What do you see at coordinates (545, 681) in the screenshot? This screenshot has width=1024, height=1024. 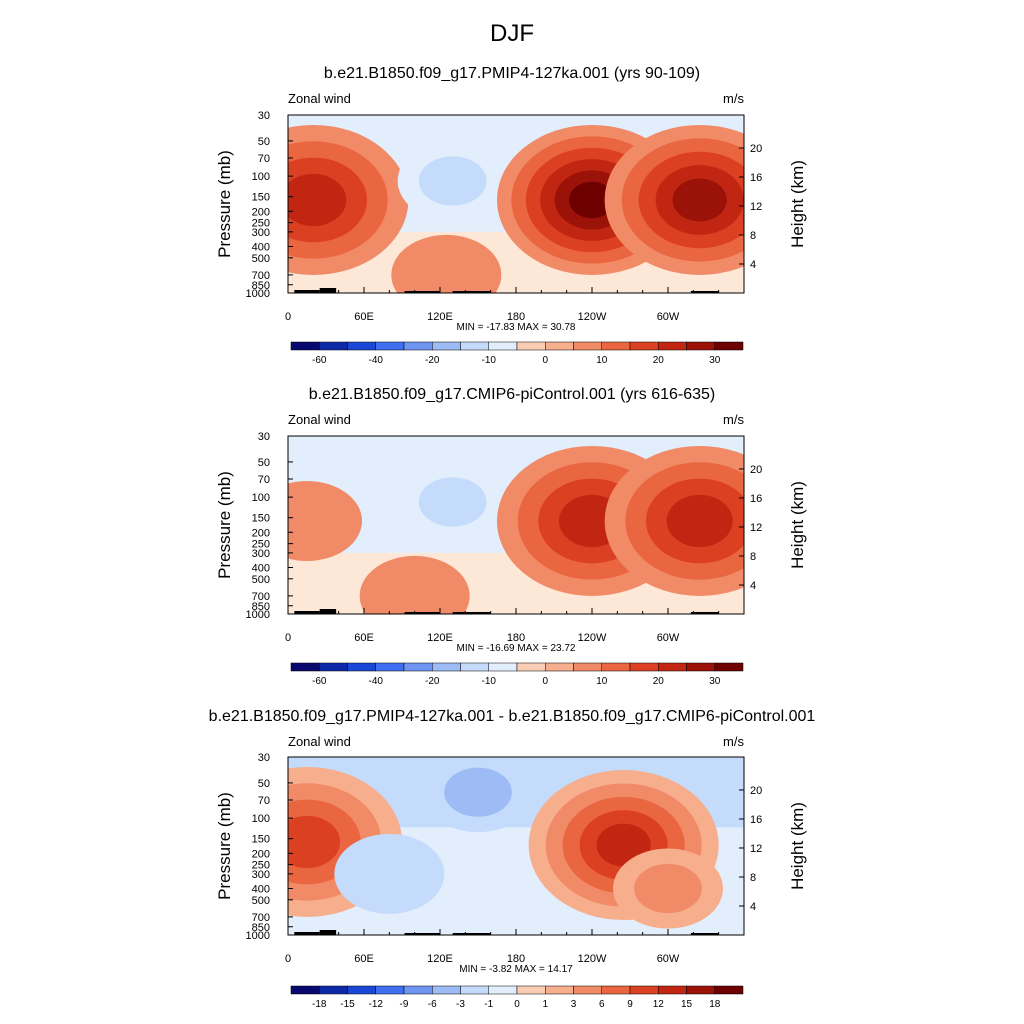 I see `colorbar-label: 0` at bounding box center [545, 681].